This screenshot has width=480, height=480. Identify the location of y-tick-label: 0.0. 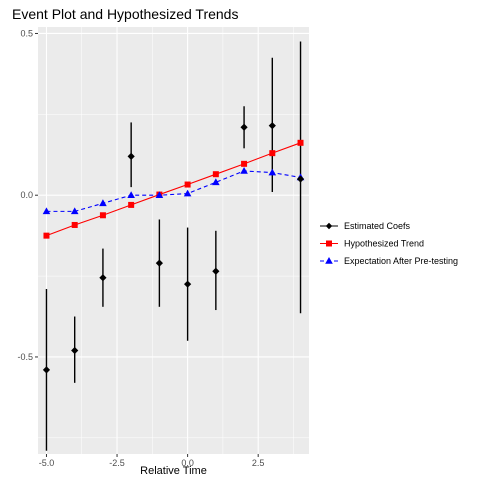
(26, 195).